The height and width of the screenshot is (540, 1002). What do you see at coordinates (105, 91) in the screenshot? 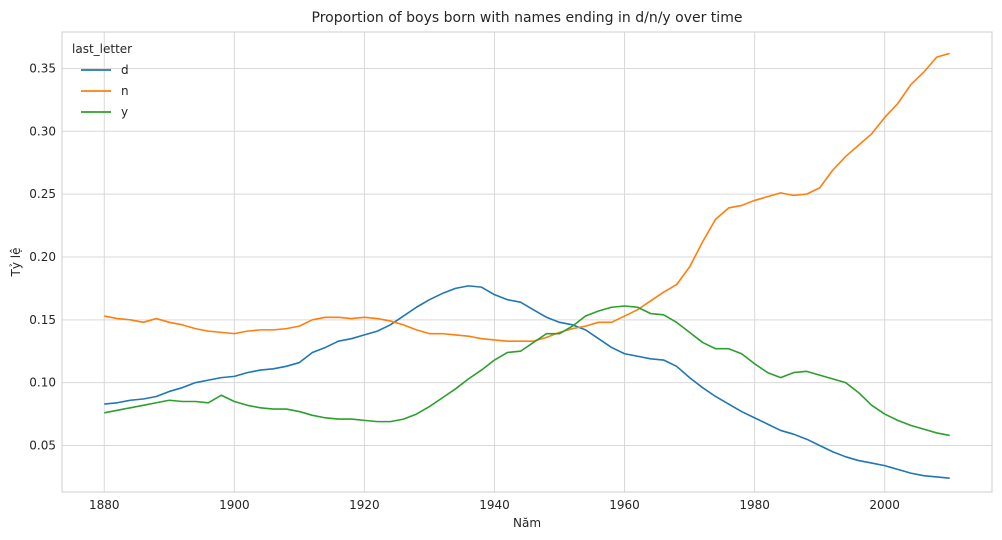
I see `legend-items: dny` at bounding box center [105, 91].